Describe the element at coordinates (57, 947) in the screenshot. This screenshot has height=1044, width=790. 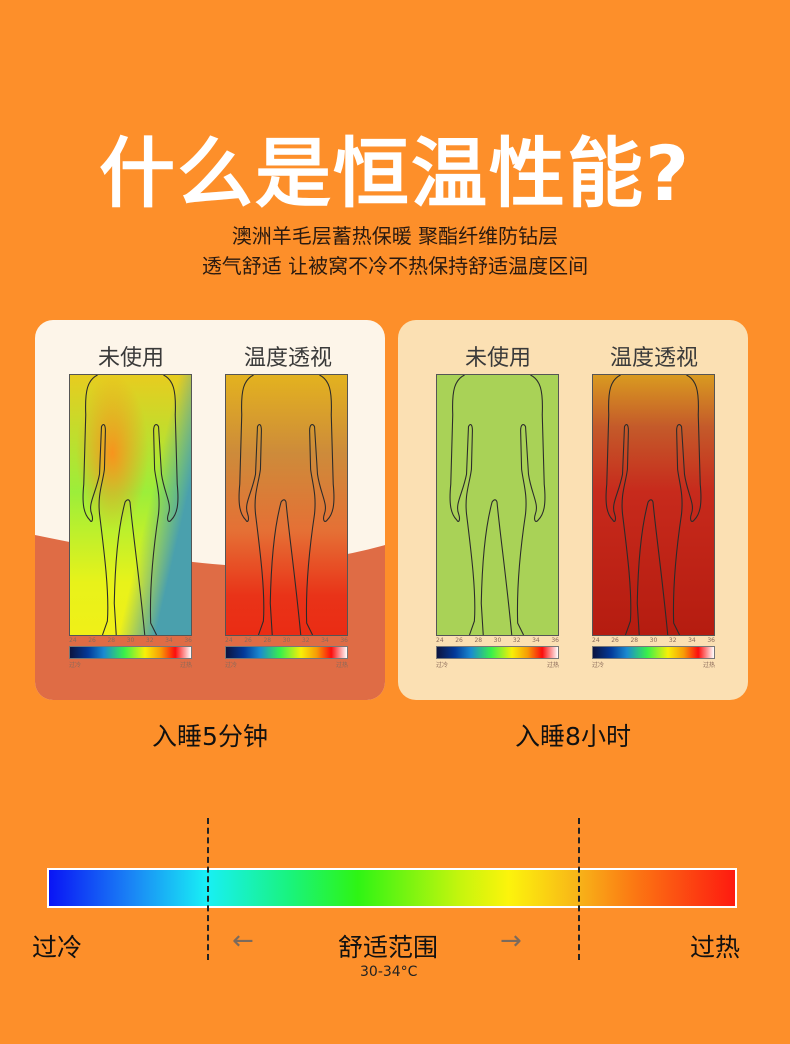
I see `too-cold-label: 过冷` at that location.